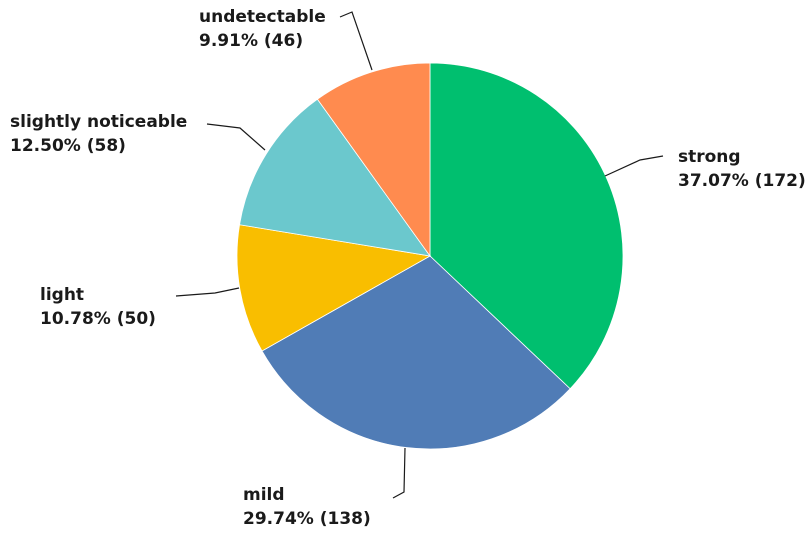  Describe the element at coordinates (62, 295) in the screenshot. I see `slice-label-light: light` at that location.